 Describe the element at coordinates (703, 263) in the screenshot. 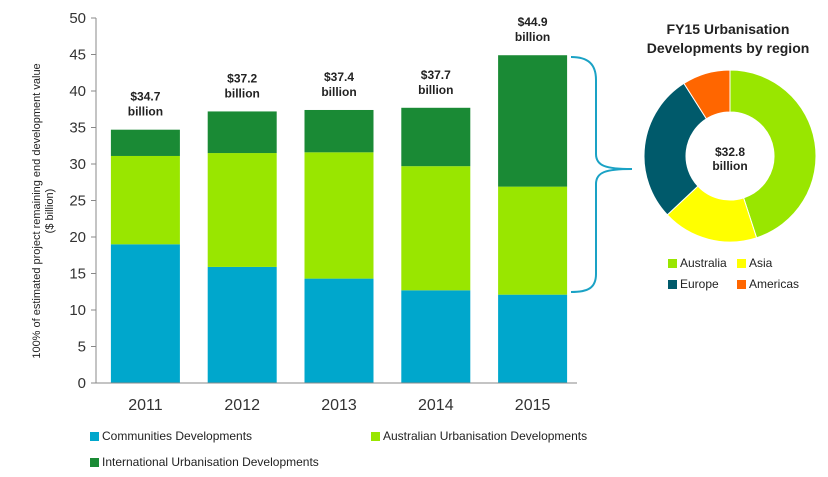

I see `legend-label: Australia` at that location.